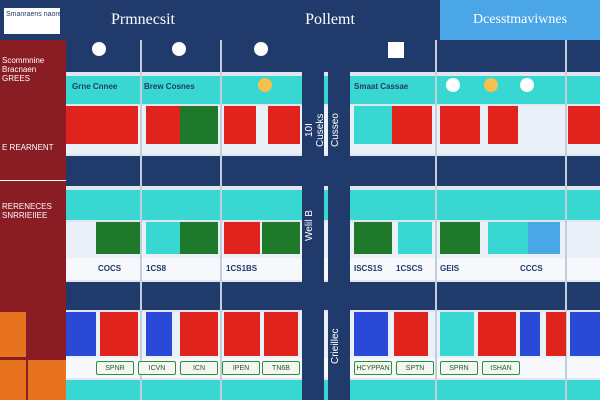  I want to click on row4-pill: SPRN, so click(459, 368).